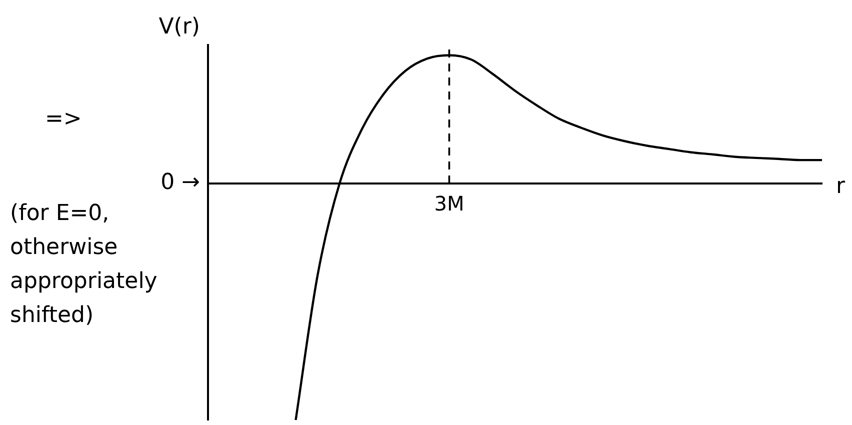 This screenshot has width=852, height=425. What do you see at coordinates (84, 264) in the screenshot?
I see `text: (for E=0, otherwise appropriately shifted)` at bounding box center [84, 264].